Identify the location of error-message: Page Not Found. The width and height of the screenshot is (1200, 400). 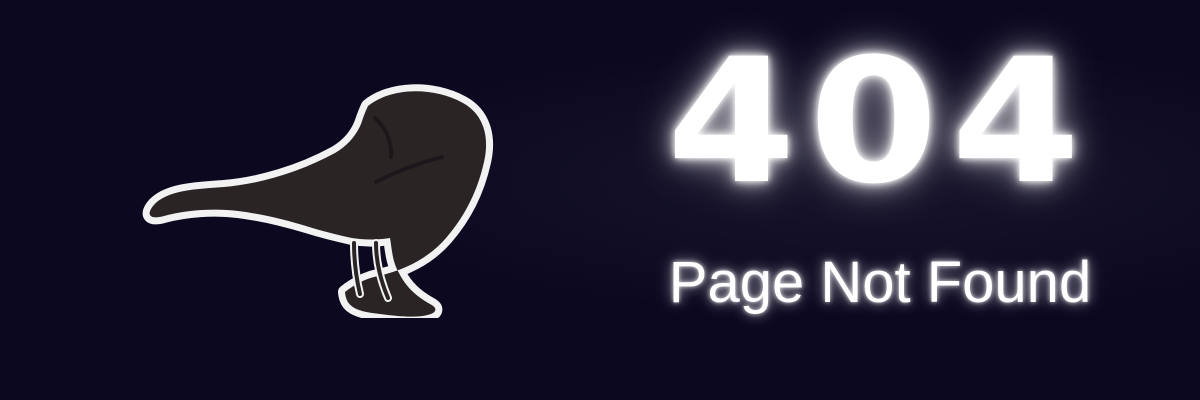
(880, 282).